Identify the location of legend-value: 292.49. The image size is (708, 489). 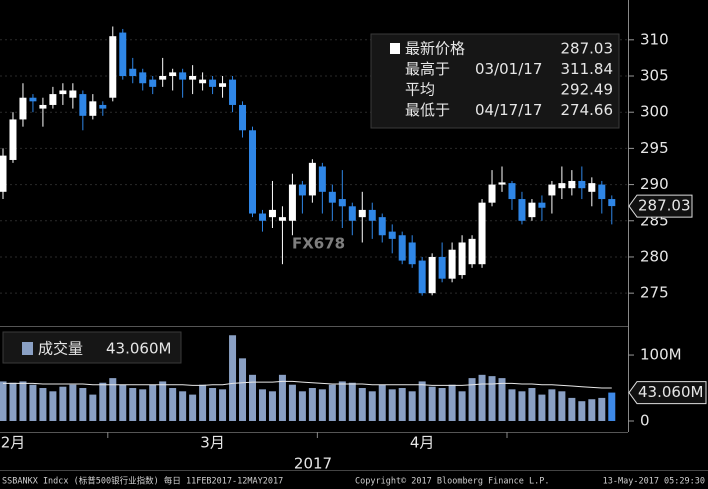
(587, 90).